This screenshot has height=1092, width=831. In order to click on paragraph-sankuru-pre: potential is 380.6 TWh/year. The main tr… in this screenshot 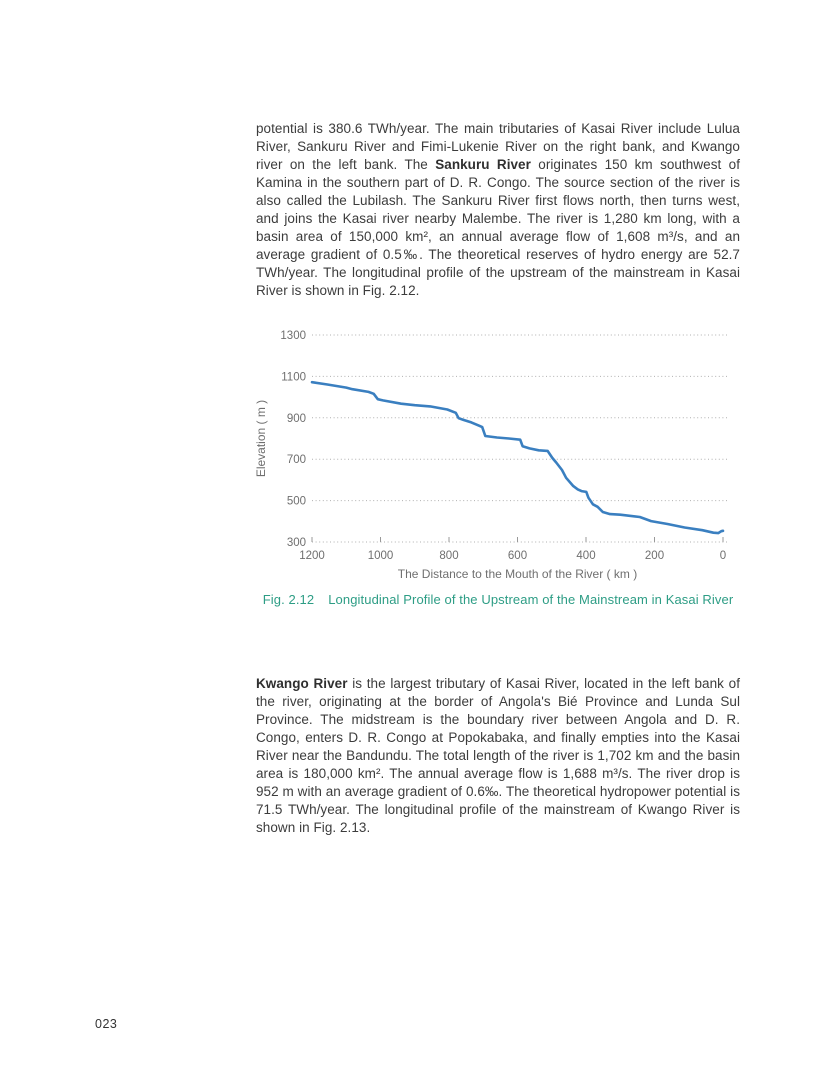, I will do `click(498, 146)`.